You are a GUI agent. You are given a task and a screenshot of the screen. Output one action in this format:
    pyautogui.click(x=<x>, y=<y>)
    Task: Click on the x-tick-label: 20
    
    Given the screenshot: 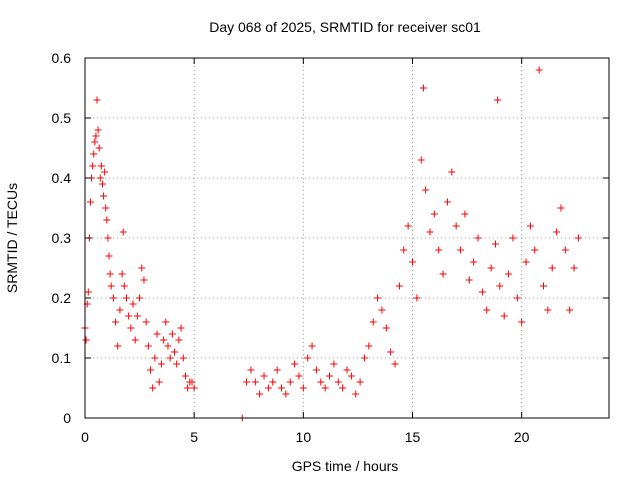 What is the action you would take?
    pyautogui.click(x=522, y=437)
    